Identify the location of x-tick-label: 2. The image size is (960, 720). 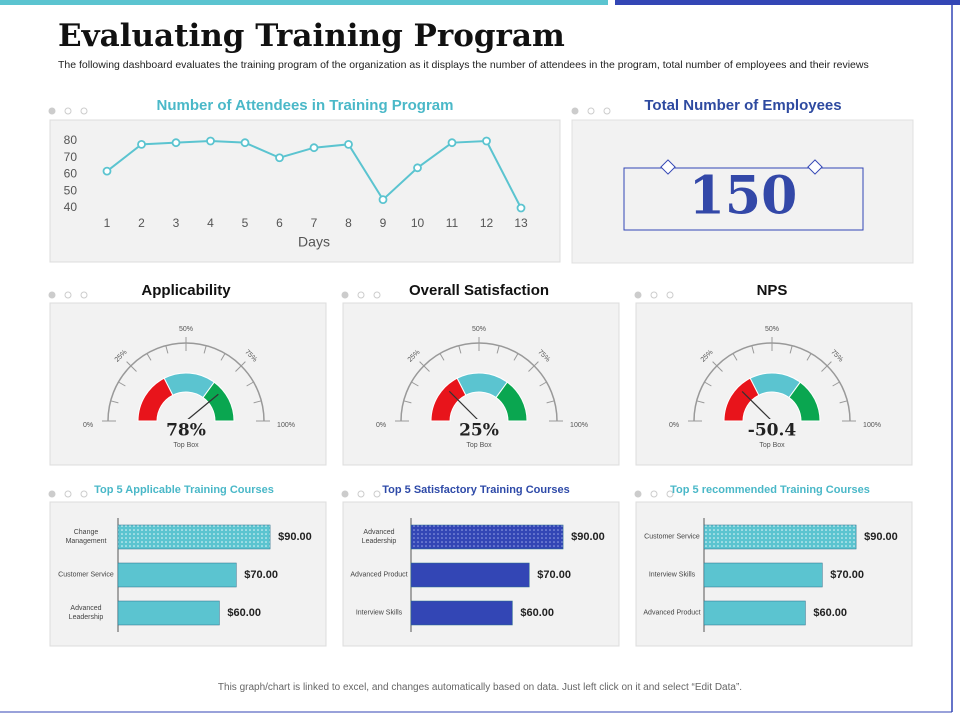
(141, 223).